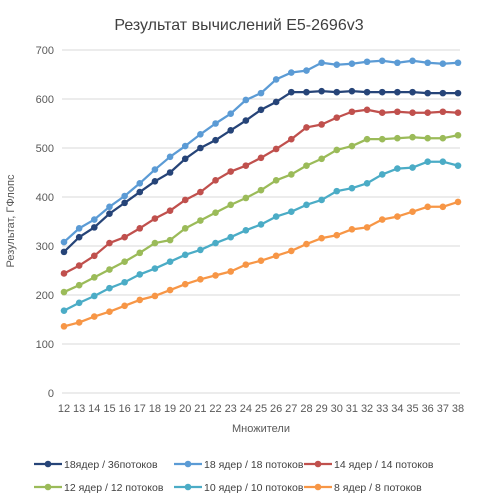 The image size is (478, 504). What do you see at coordinates (94, 409) in the screenshot?
I see `x-tick-label: 14` at bounding box center [94, 409].